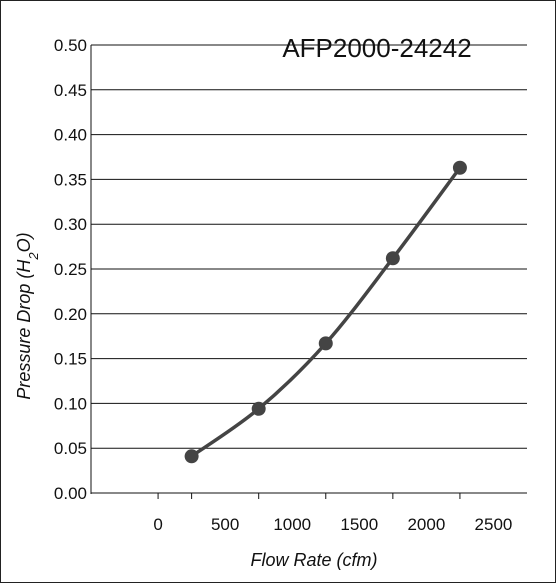  I want to click on y-tick-label: 0.15, so click(70, 359).